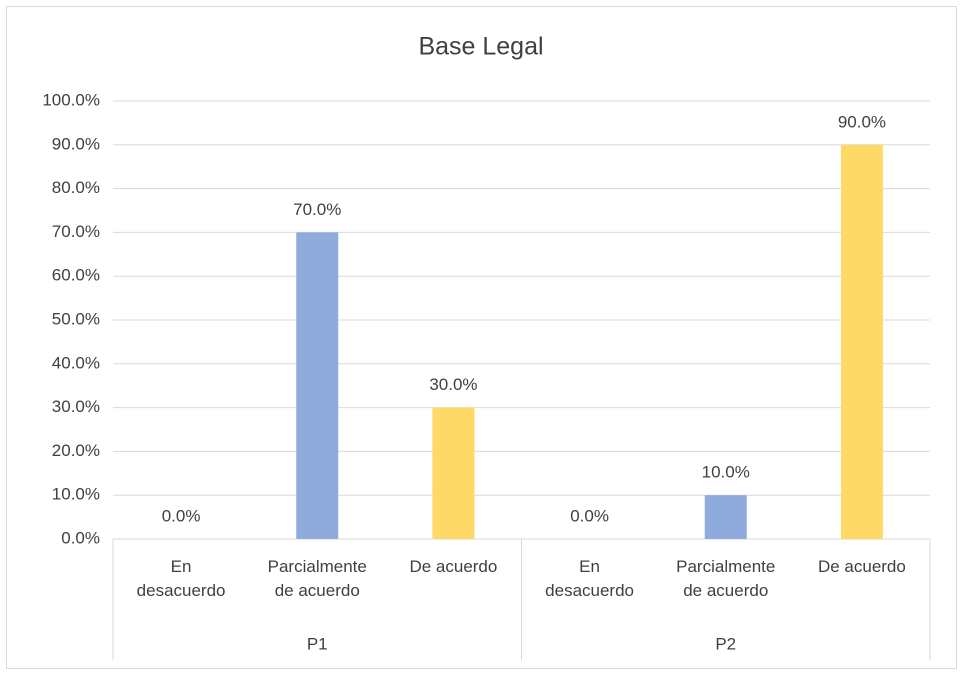 This screenshot has width=963, height=675. What do you see at coordinates (453, 384) in the screenshot?
I see `data-label: 30.0%` at bounding box center [453, 384].